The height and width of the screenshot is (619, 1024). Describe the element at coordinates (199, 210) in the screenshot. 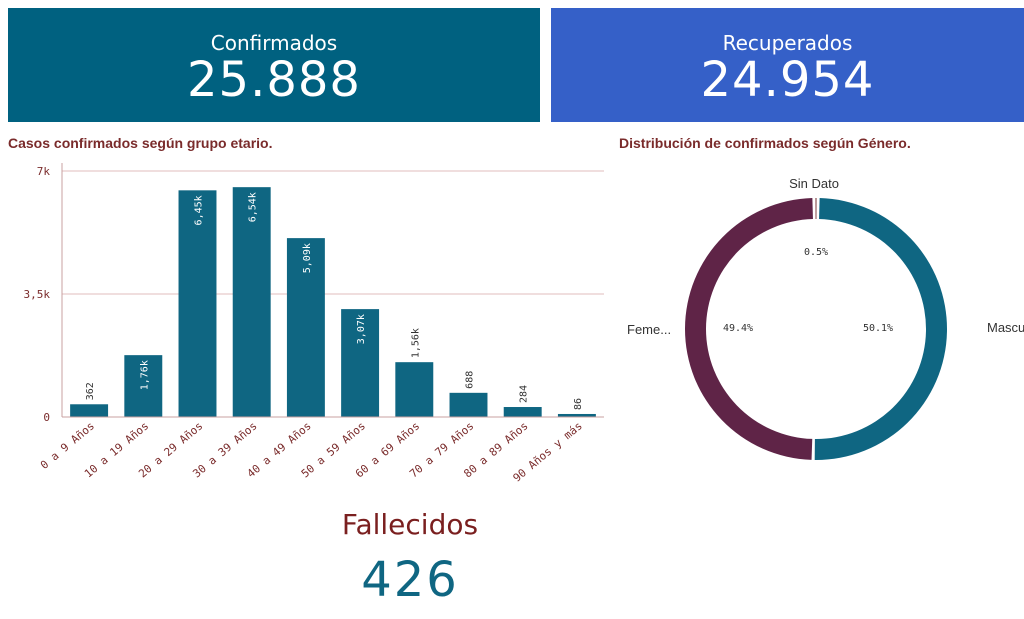

I see `bar-value-label: 6,45k` at that location.